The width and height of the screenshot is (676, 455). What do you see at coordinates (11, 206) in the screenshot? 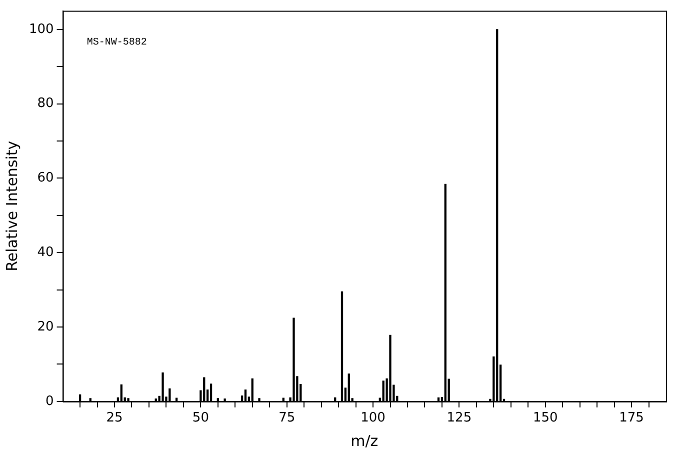
I see `y-axis-title: Relative Intensity` at bounding box center [11, 206].